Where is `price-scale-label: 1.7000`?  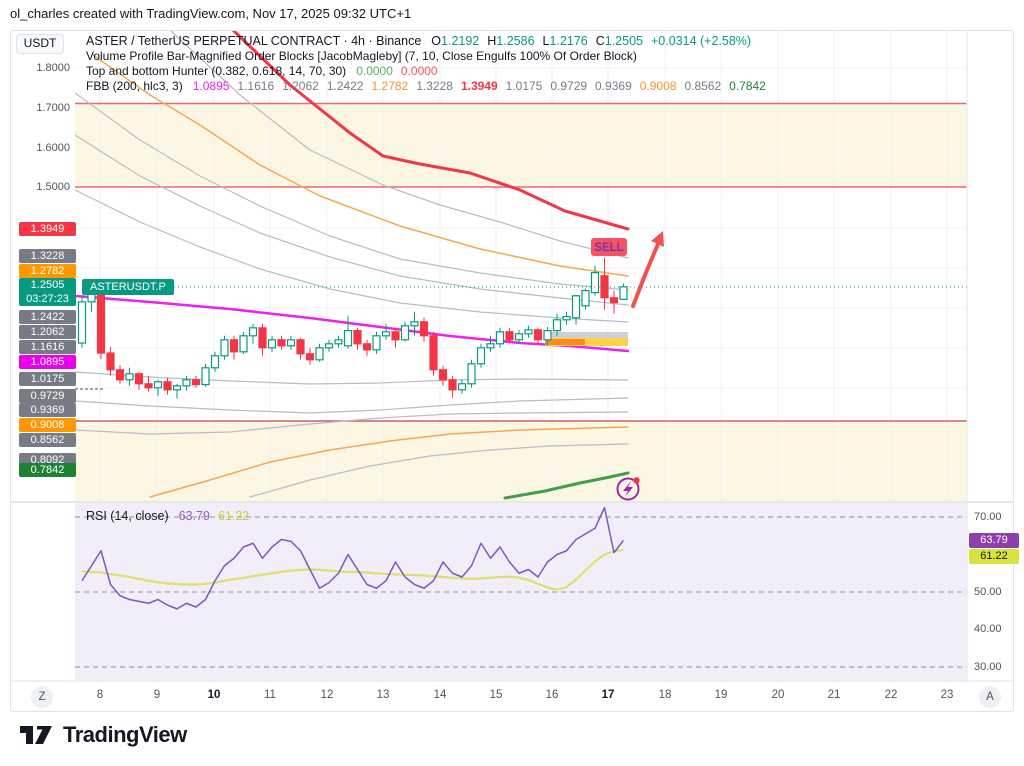
price-scale-label: 1.7000 is located at coordinates (53, 108).